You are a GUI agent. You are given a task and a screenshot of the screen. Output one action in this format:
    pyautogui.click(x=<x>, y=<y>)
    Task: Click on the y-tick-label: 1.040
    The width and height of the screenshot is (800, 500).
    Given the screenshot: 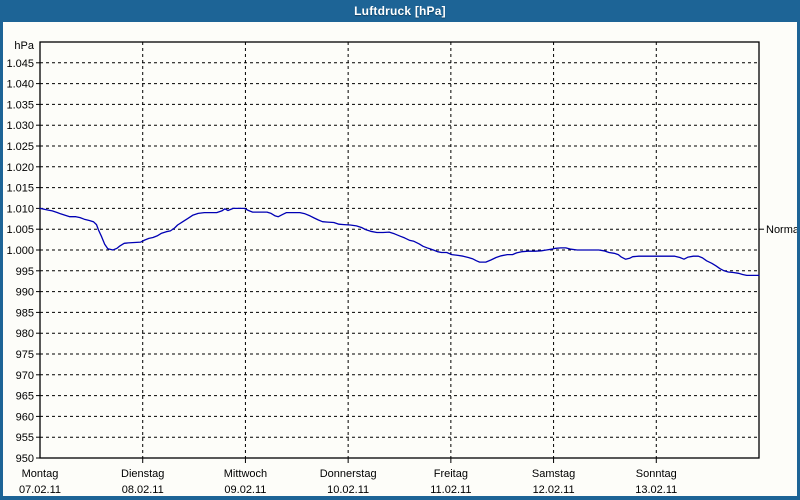 What is the action you would take?
    pyautogui.click(x=20, y=85)
    